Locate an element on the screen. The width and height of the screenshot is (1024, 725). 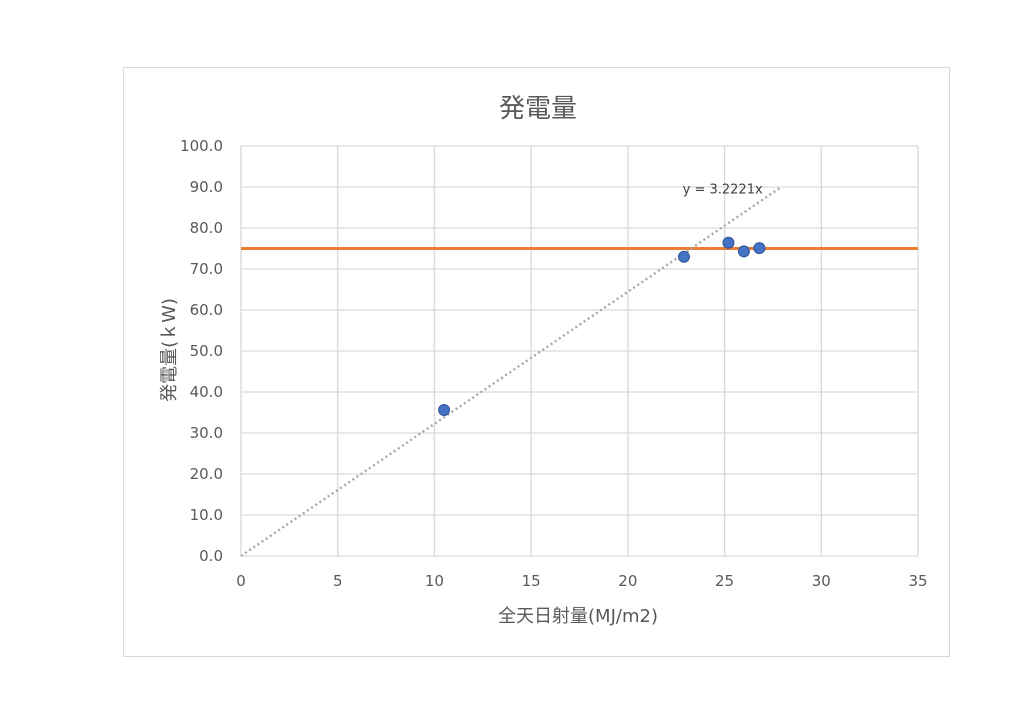
x-tick-label: 30 is located at coordinates (821, 581).